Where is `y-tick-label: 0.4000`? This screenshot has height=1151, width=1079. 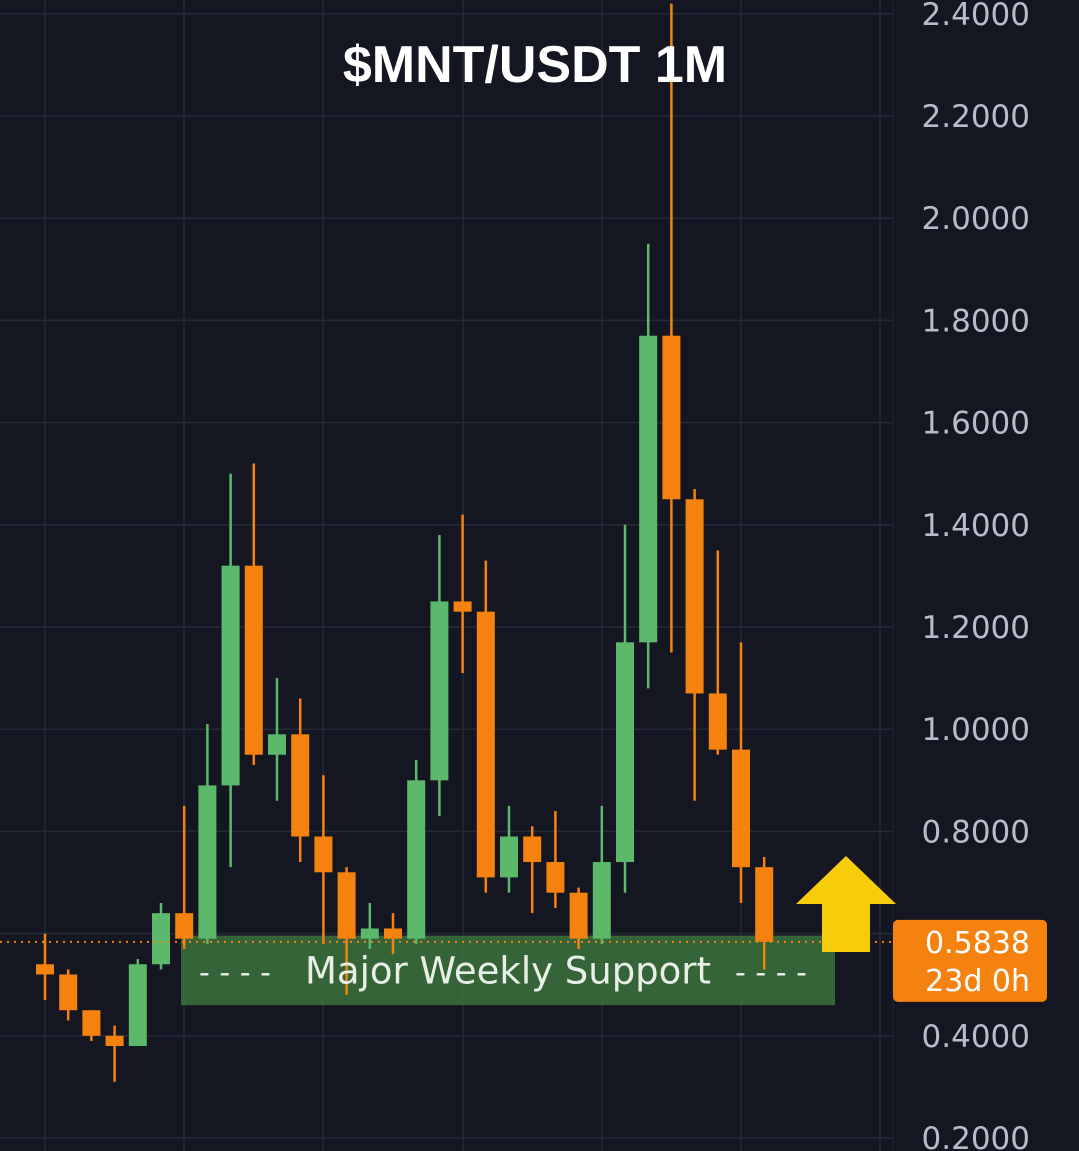
y-tick-label: 0.4000 is located at coordinates (976, 1037).